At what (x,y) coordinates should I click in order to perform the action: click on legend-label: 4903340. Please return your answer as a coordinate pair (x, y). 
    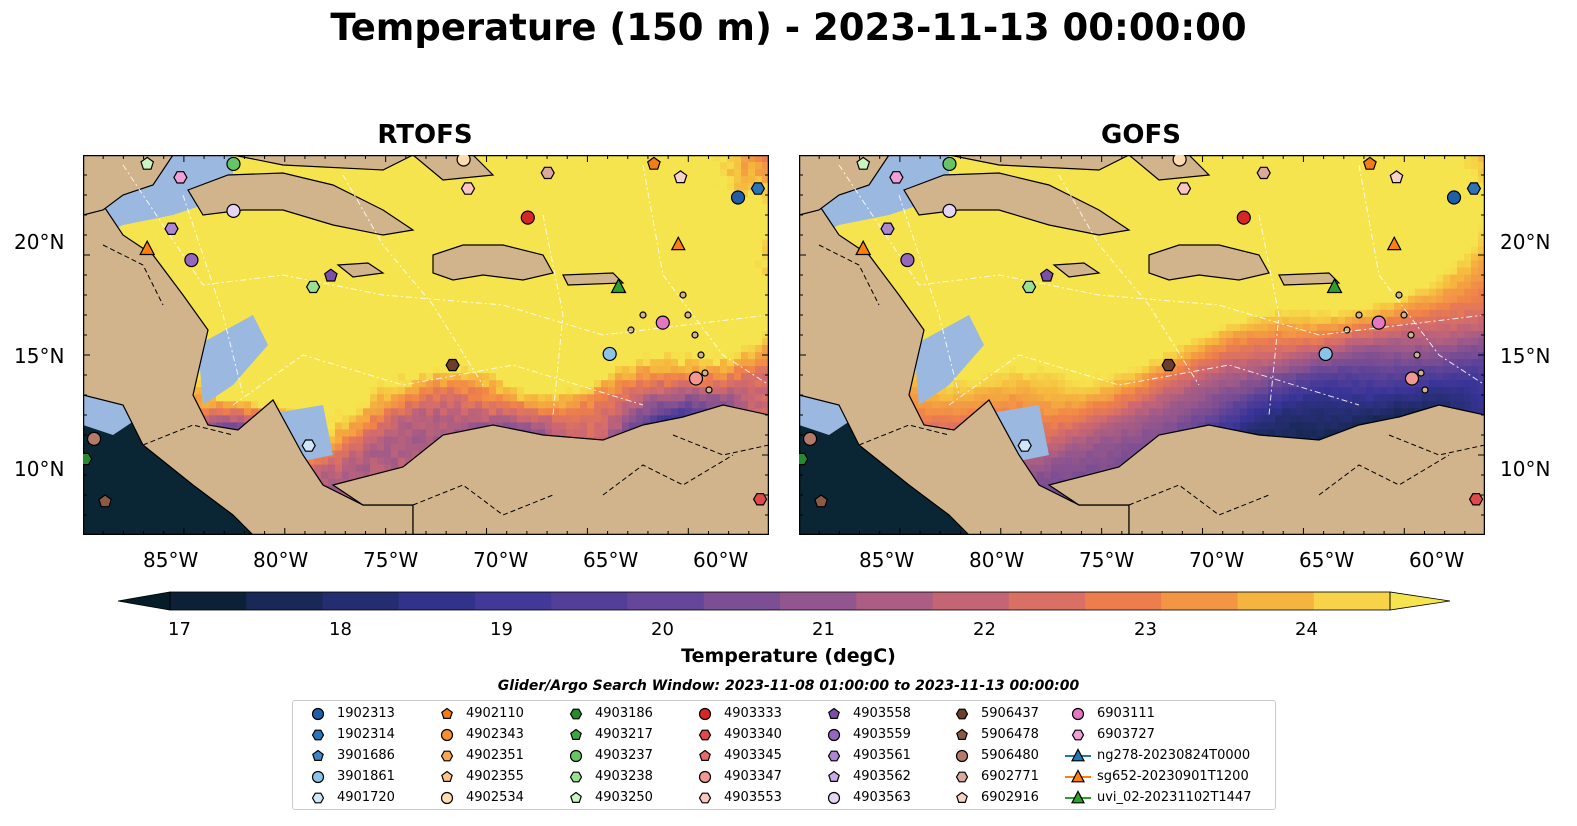
    Looking at the image, I should click on (753, 734).